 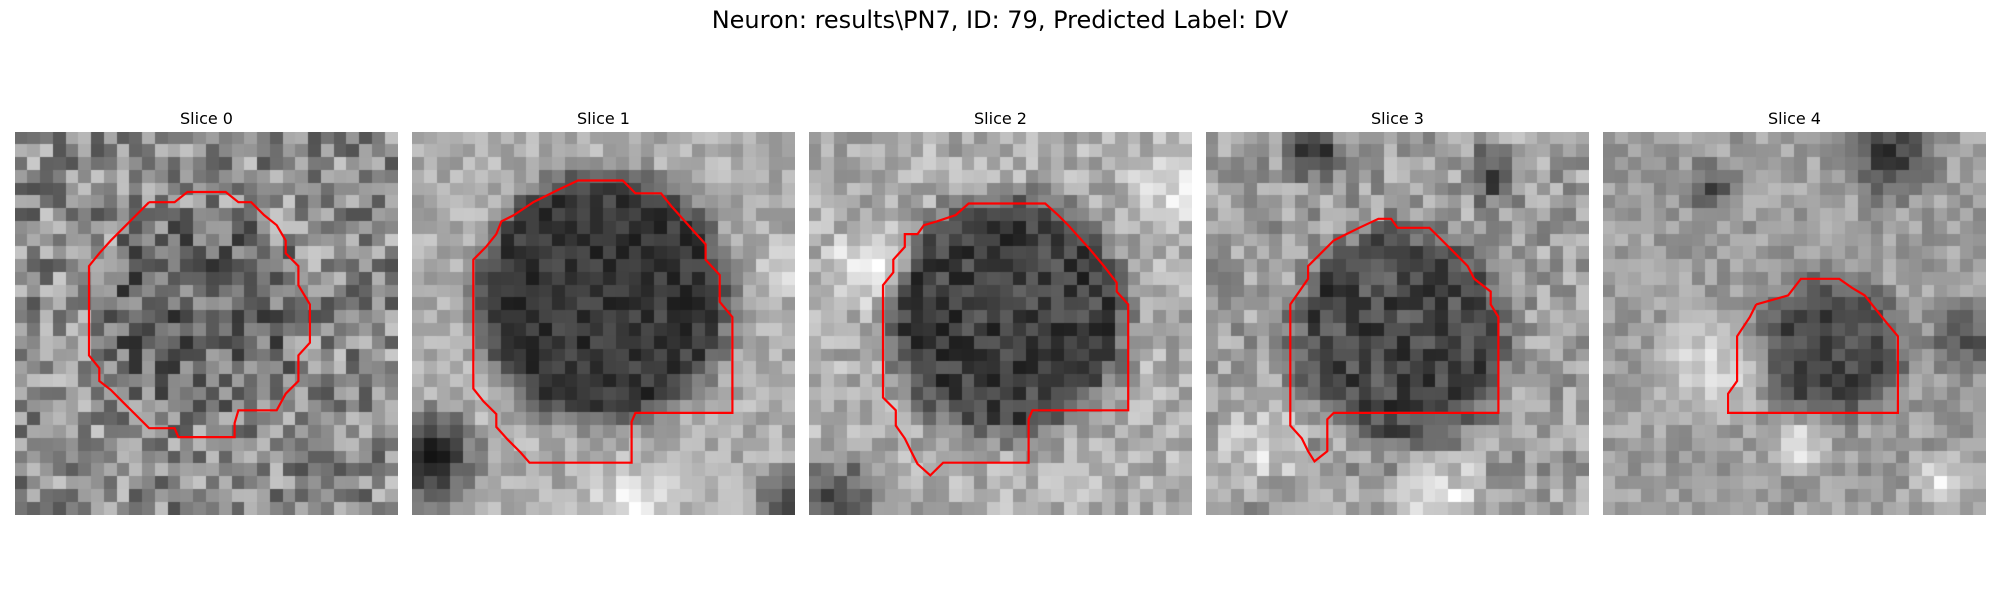 I want to click on slice-panel-1: Slice 1, so click(x=603, y=311).